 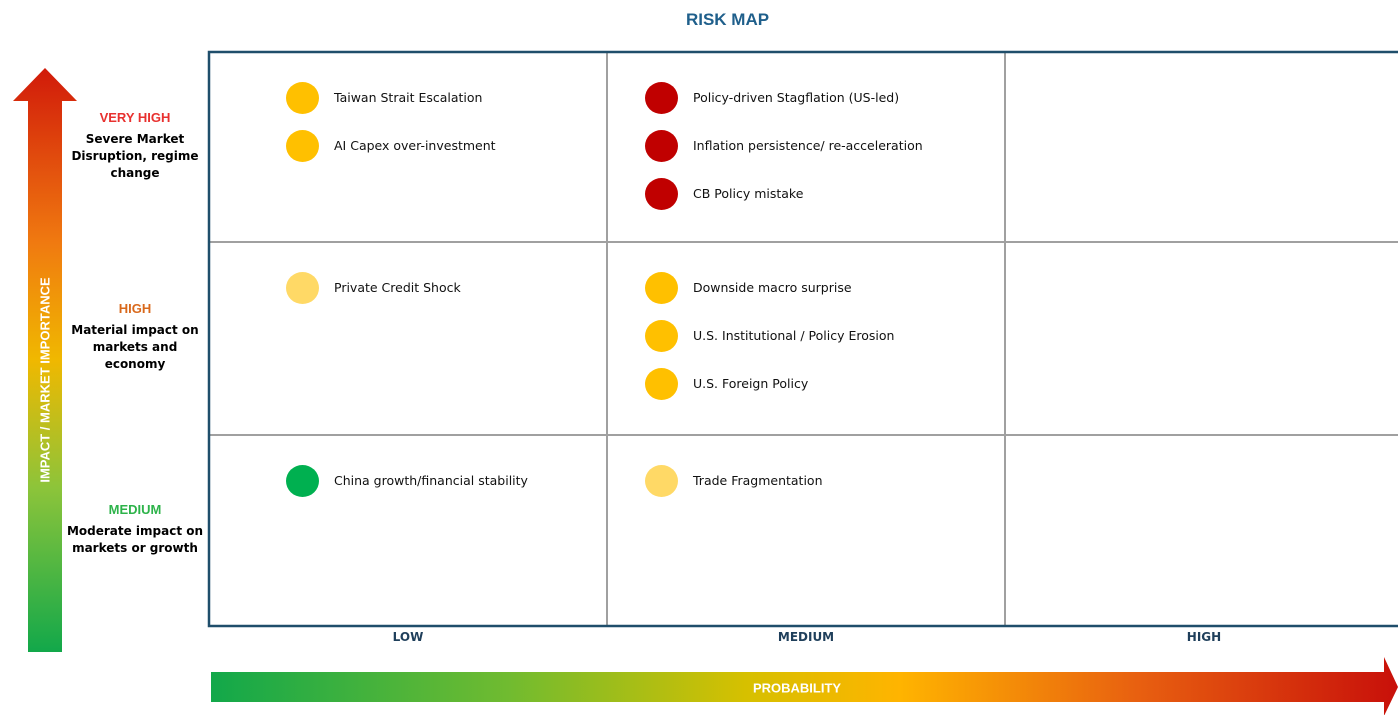 What do you see at coordinates (758, 480) in the screenshot?
I see `risk-label: Trade Fragmentation` at bounding box center [758, 480].